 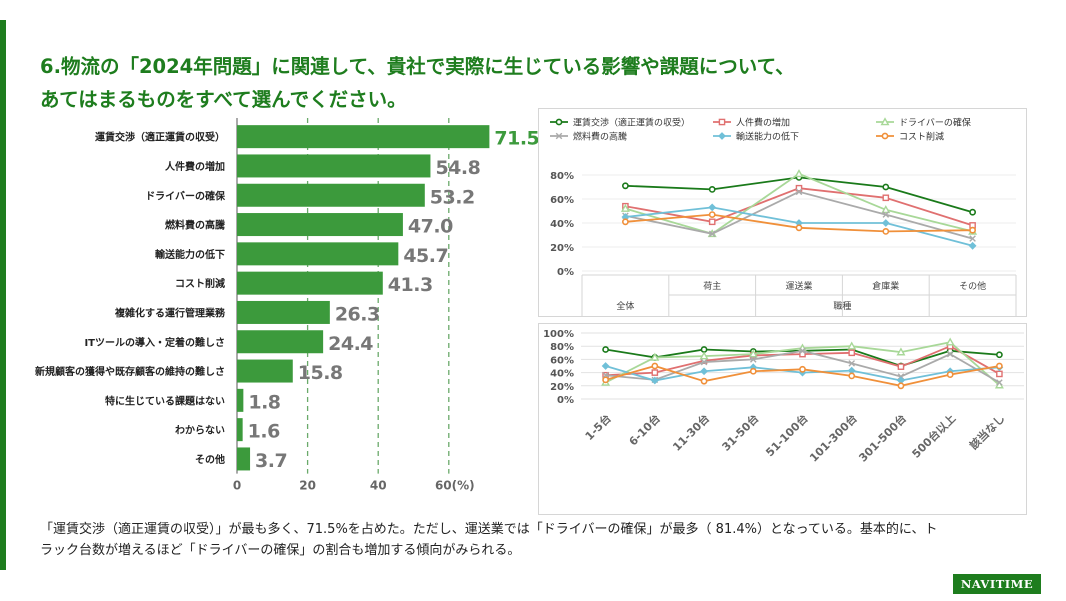 I want to click on bar-category-label: ドライバーの確保, so click(x=185, y=195).